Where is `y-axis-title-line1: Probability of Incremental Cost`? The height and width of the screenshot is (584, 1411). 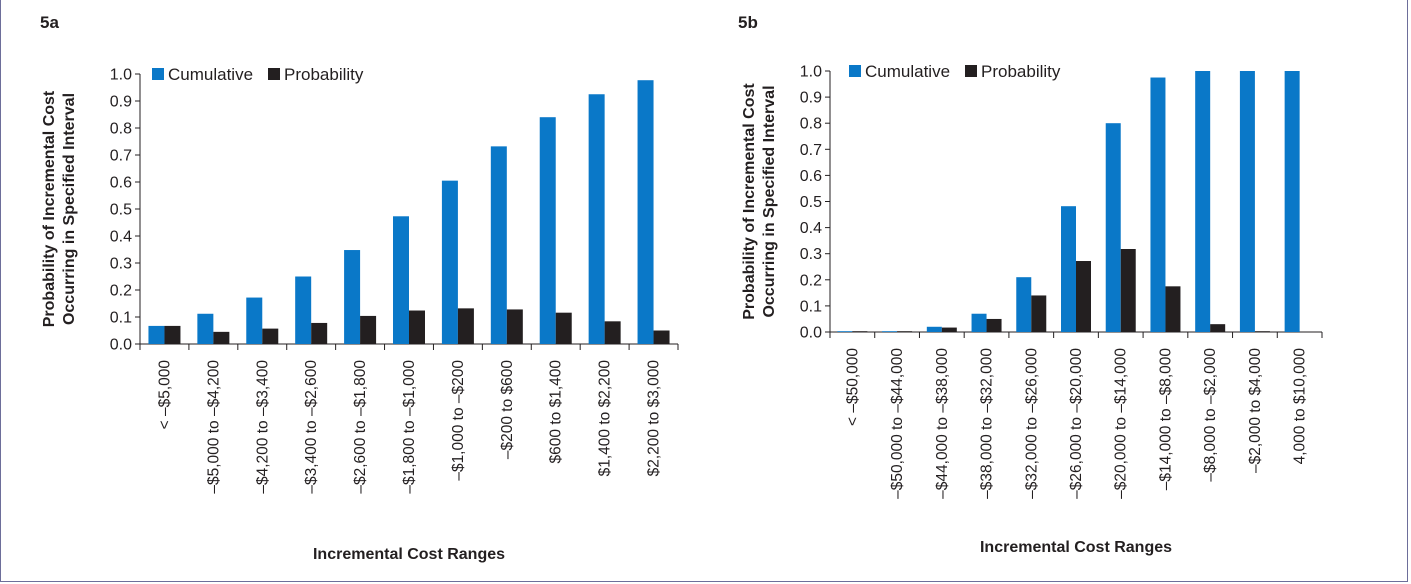
y-axis-title-line1: Probability of Incremental Cost is located at coordinates (49, 208).